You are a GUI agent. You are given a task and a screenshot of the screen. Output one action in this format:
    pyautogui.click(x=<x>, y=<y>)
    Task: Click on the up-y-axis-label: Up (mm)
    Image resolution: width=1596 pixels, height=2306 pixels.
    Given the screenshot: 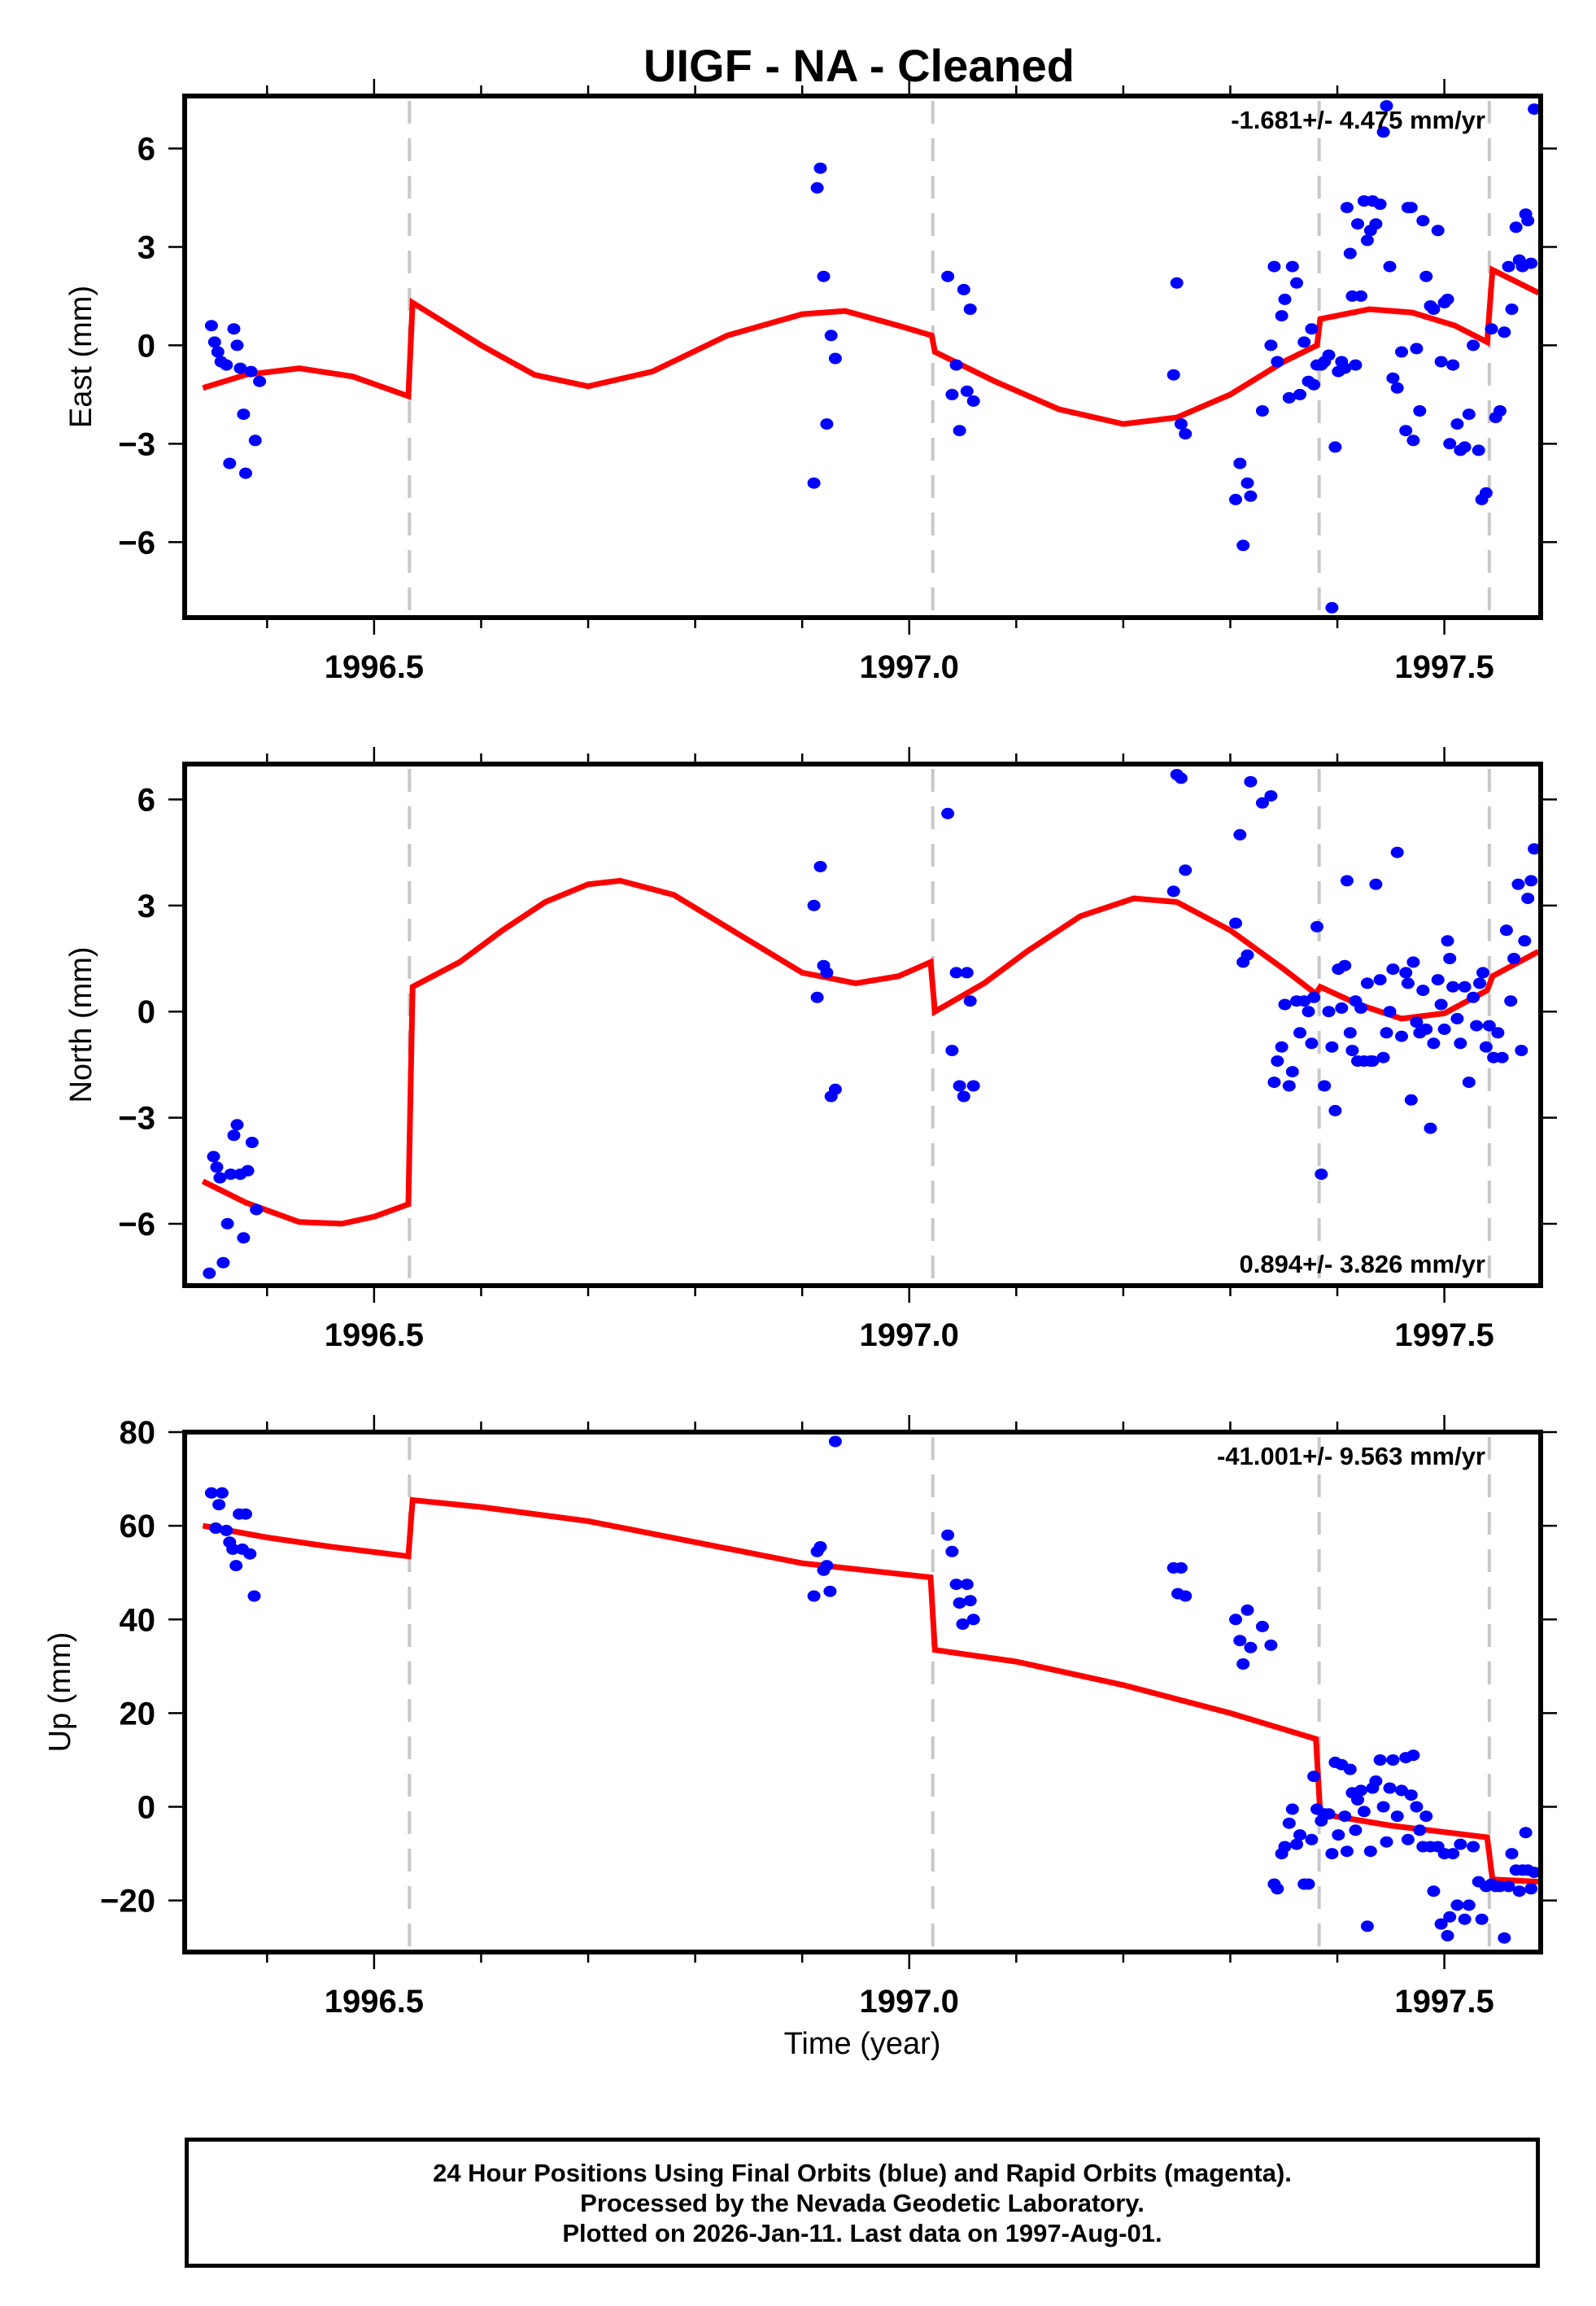 What is the action you would take?
    pyautogui.click(x=60, y=1692)
    